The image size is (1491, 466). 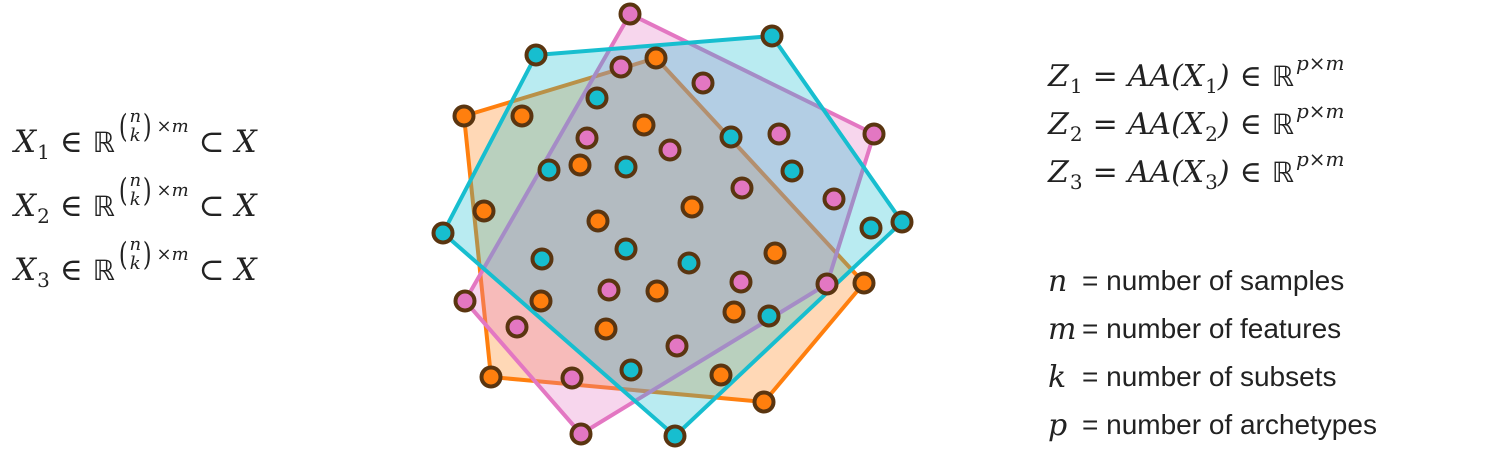 I want to click on subscript: 3, so click(x=43, y=280).